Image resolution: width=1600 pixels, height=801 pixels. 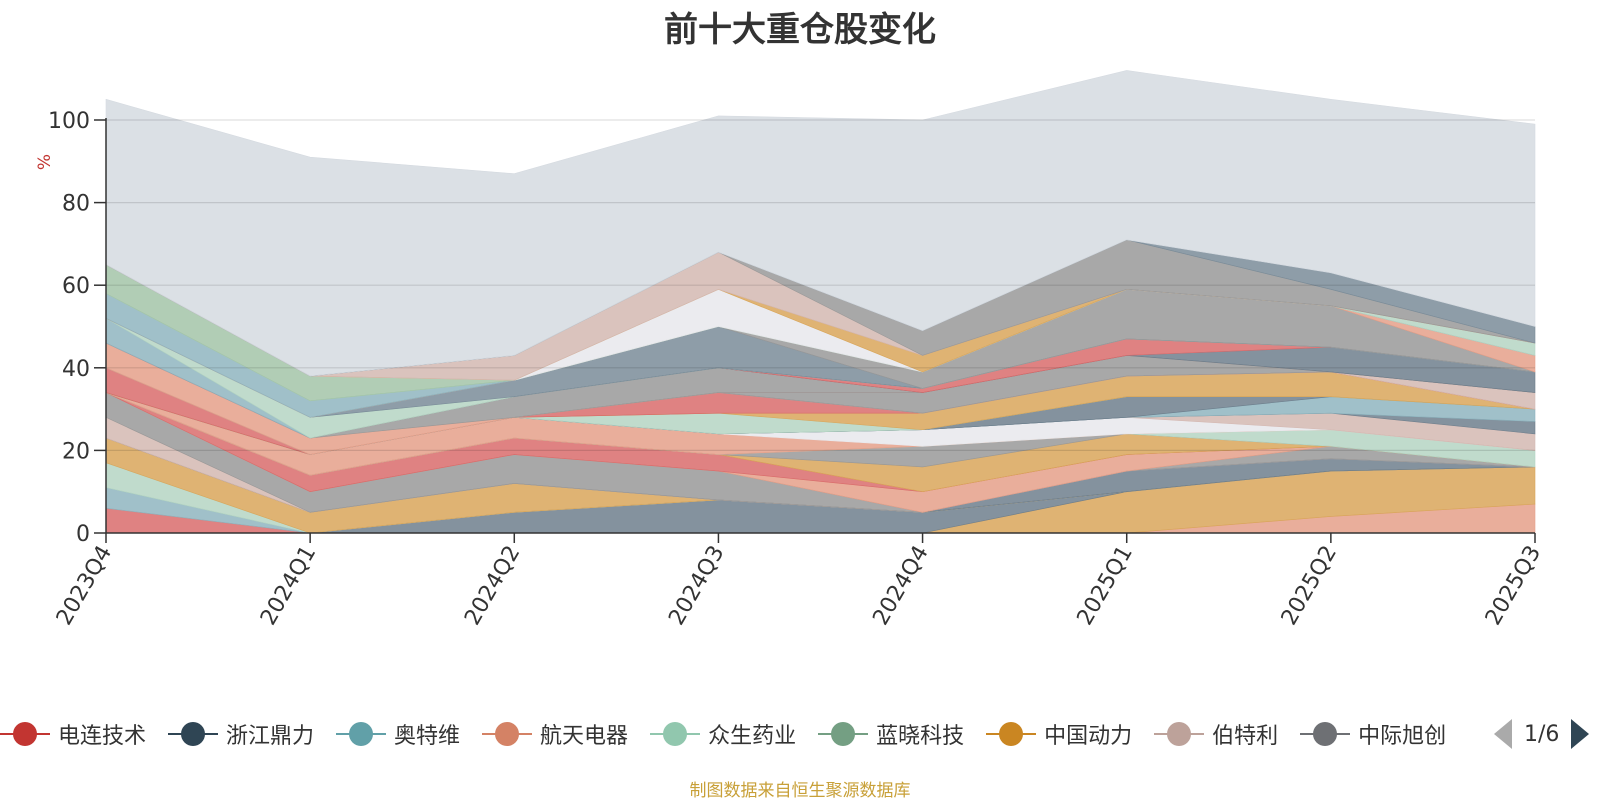 What do you see at coordinates (900, 586) in the screenshot?
I see `x-tick-label-4: 2024Q4` at bounding box center [900, 586].